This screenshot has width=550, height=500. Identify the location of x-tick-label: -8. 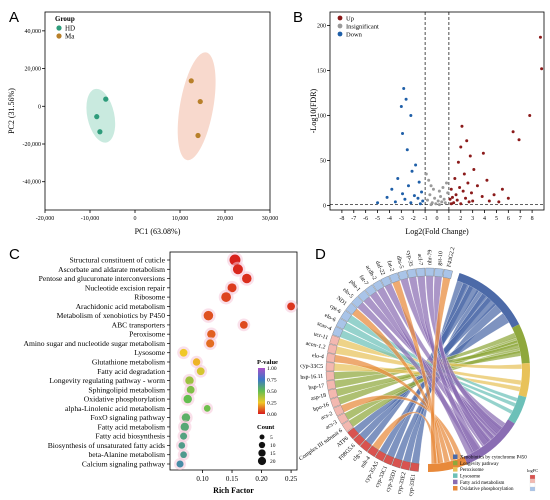
(341, 219).